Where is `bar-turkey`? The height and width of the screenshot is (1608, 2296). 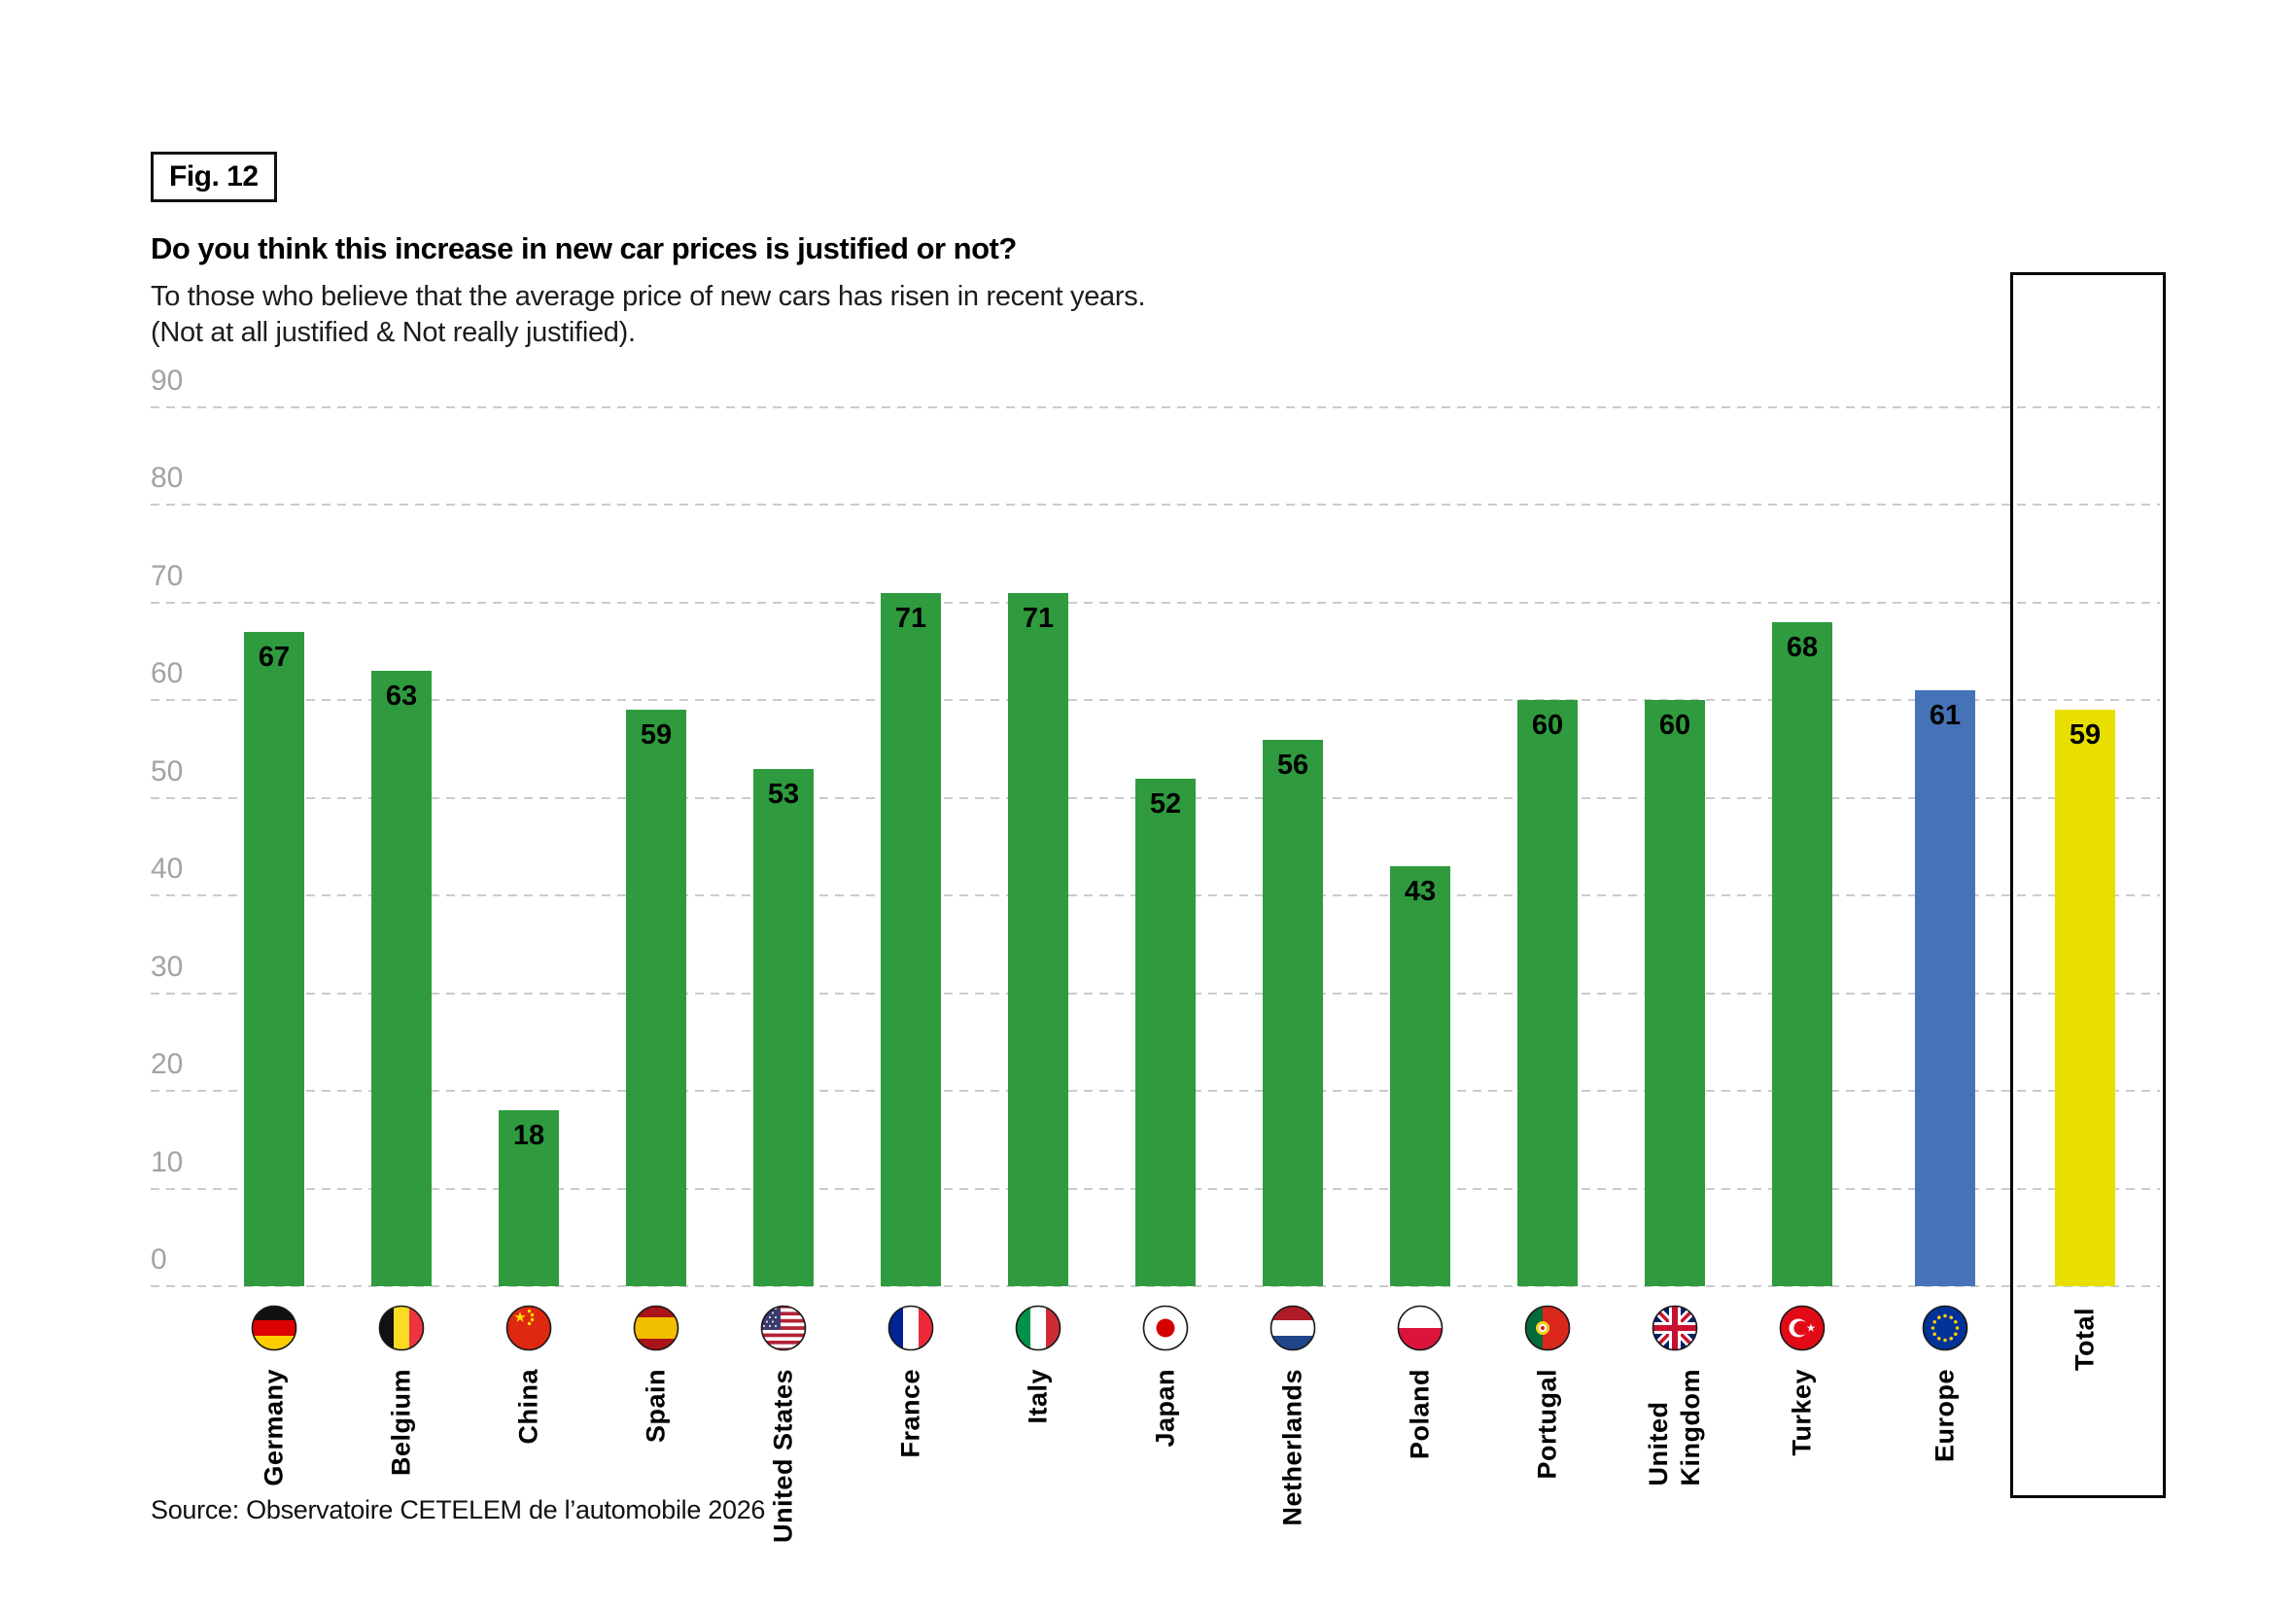
bar-turkey is located at coordinates (1802, 954).